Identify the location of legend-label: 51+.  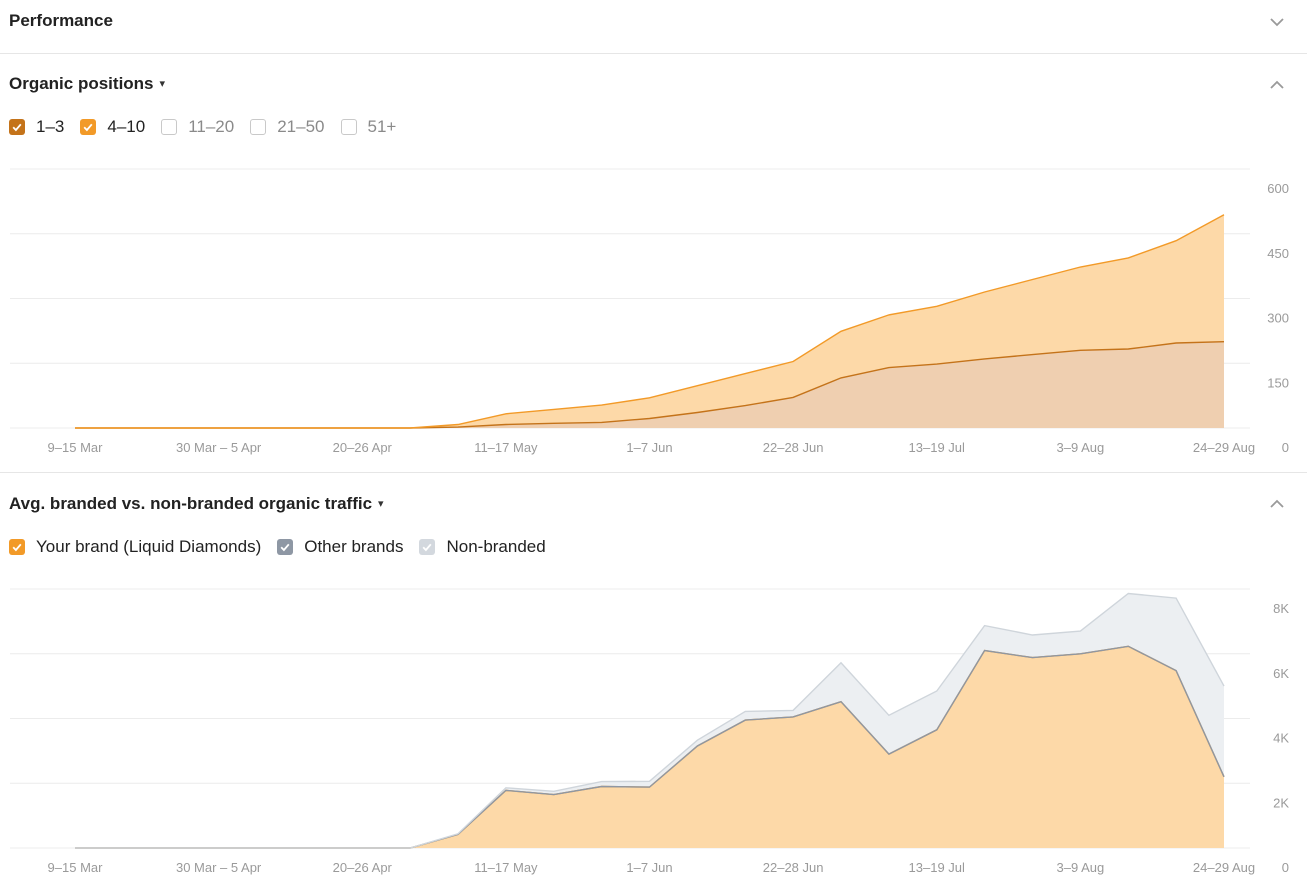
(382, 126).